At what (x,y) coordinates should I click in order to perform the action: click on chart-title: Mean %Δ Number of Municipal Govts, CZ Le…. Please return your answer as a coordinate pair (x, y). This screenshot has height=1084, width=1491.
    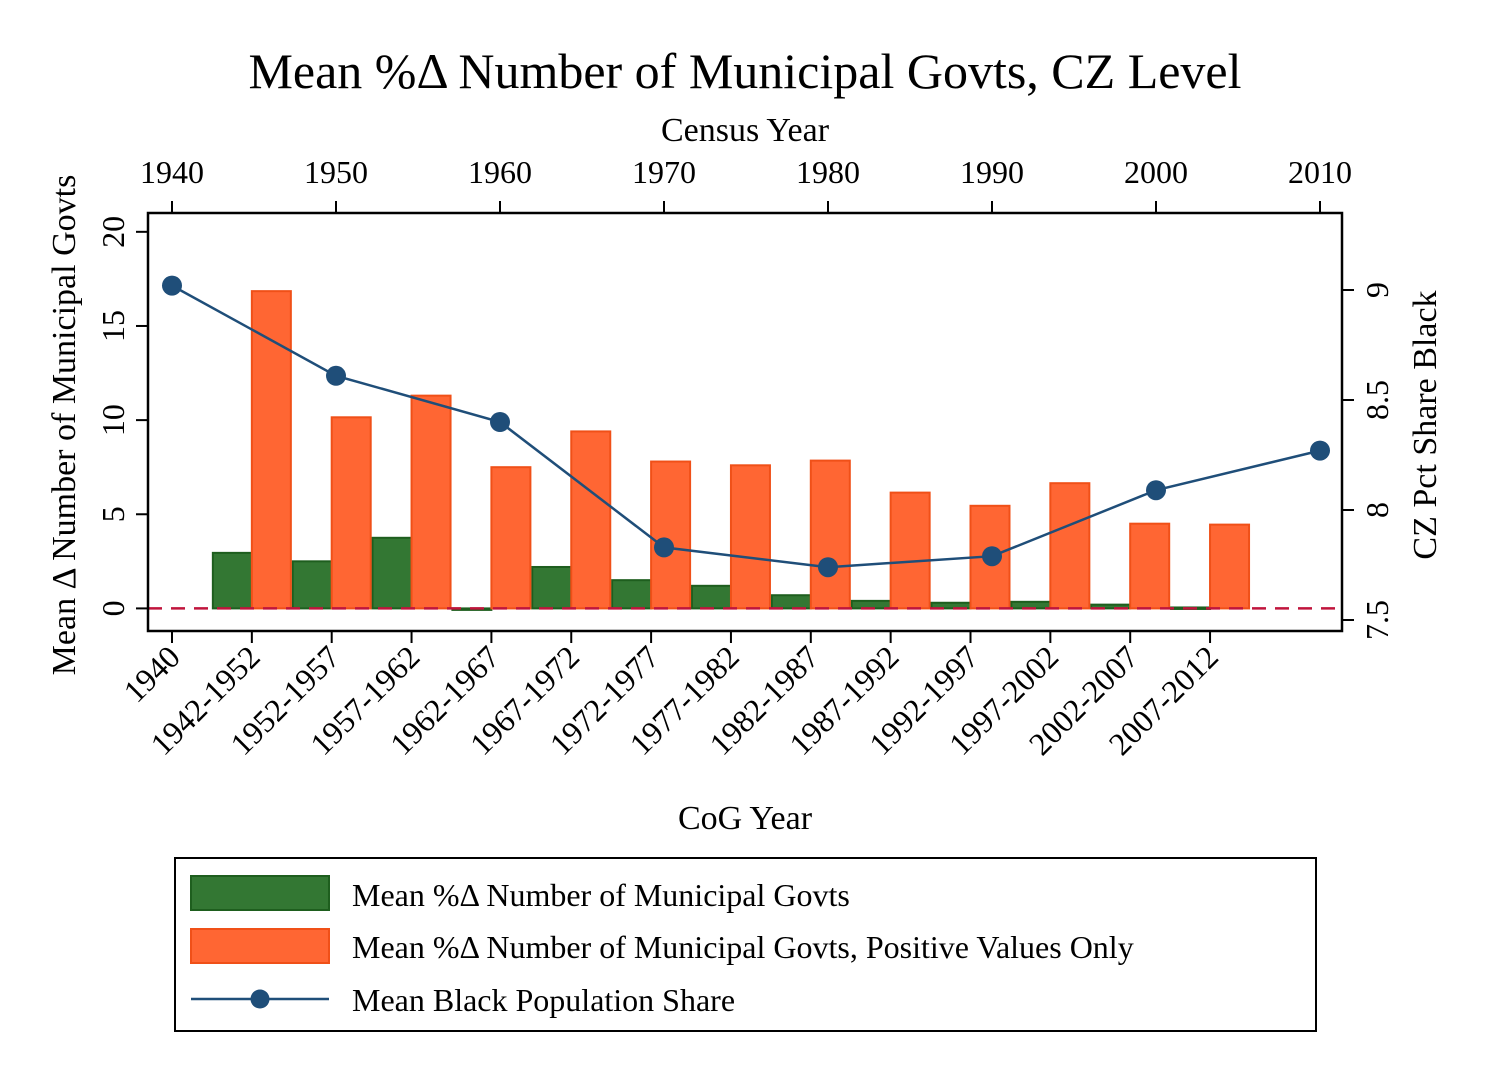
    Looking at the image, I should click on (744, 71).